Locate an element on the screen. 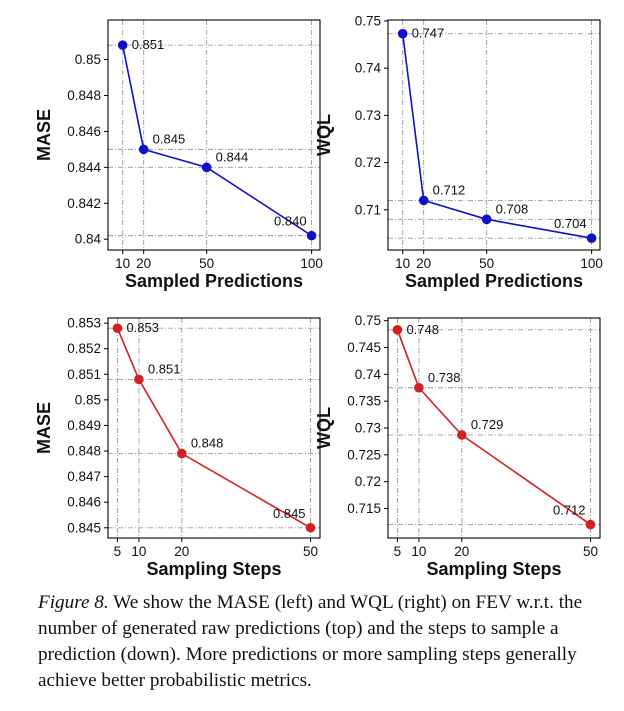 This screenshot has width=624, height=711. chart-bottom-left-xtick-label-1: 10 is located at coordinates (138, 551).